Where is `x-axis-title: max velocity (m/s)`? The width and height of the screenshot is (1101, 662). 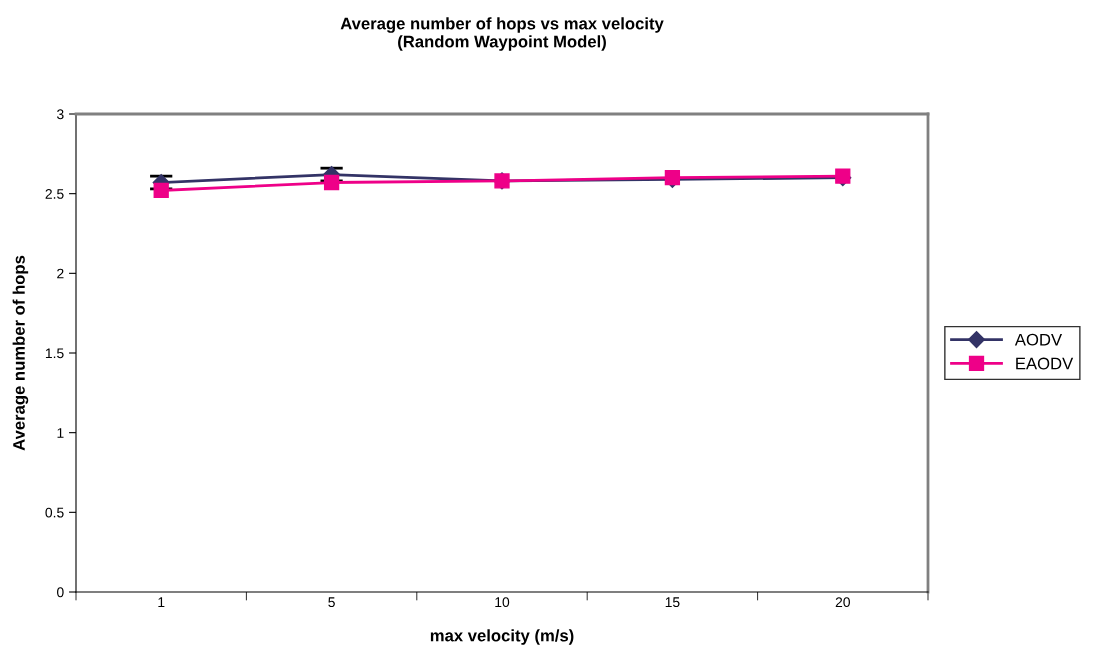
x-axis-title: max velocity (m/s) is located at coordinates (502, 637).